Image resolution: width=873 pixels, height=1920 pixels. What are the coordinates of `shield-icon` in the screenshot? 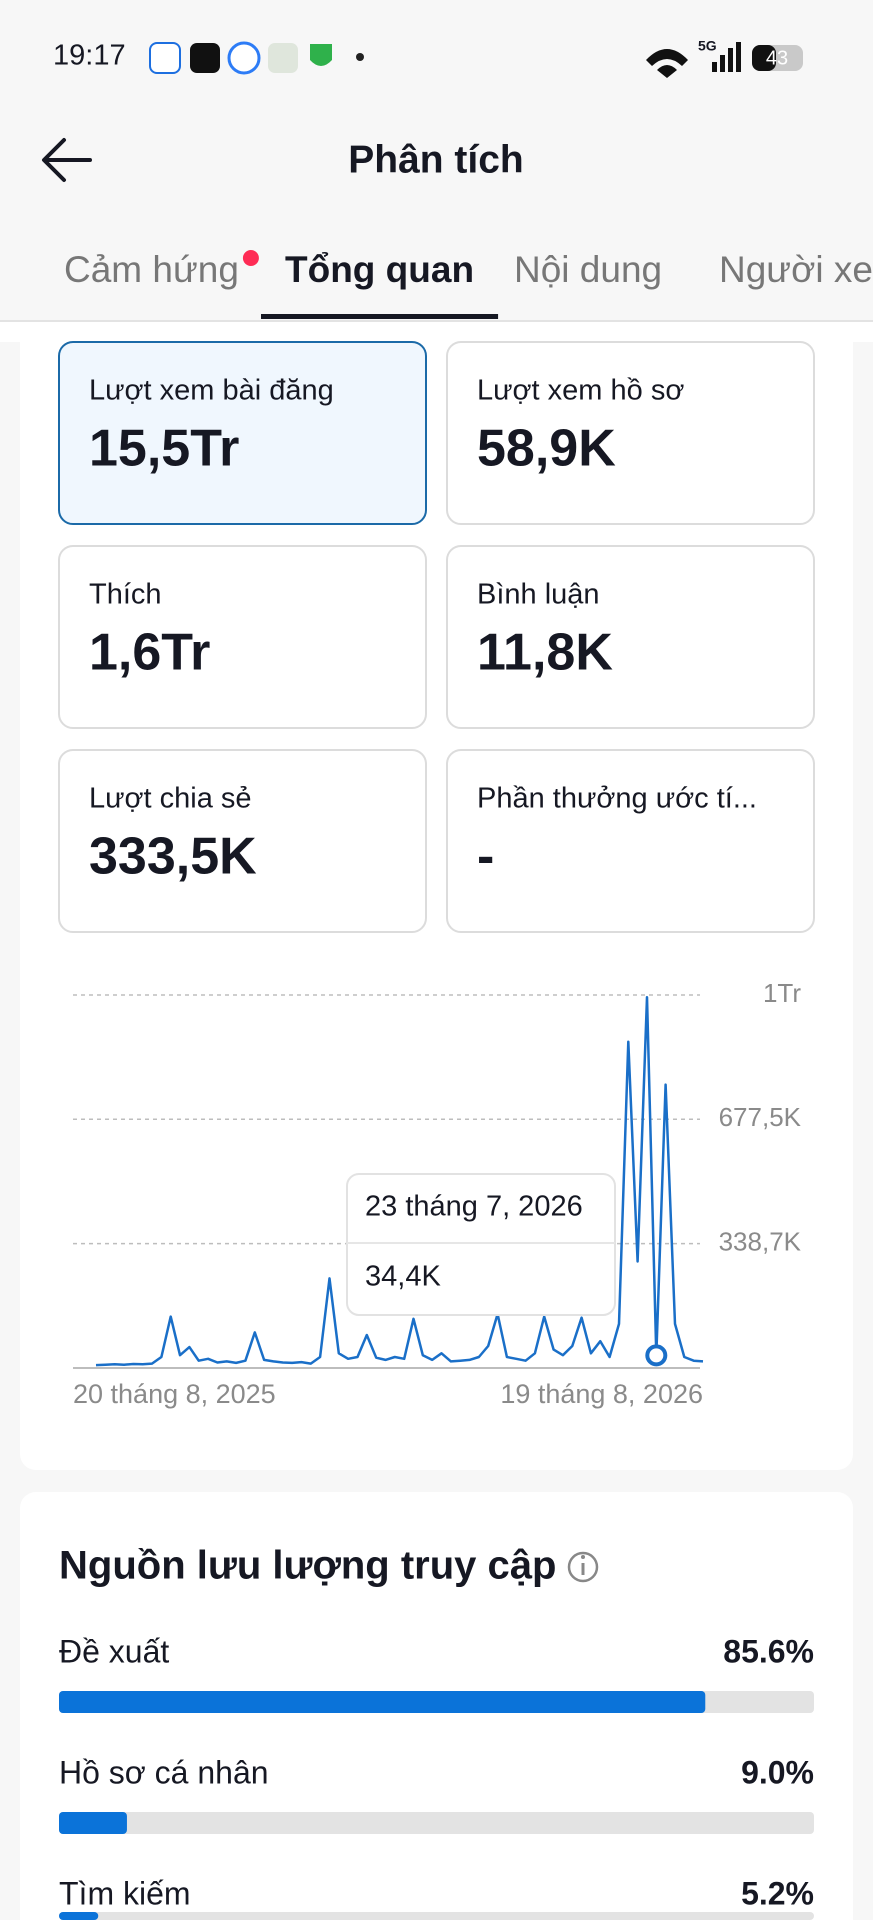 It's located at (321, 55).